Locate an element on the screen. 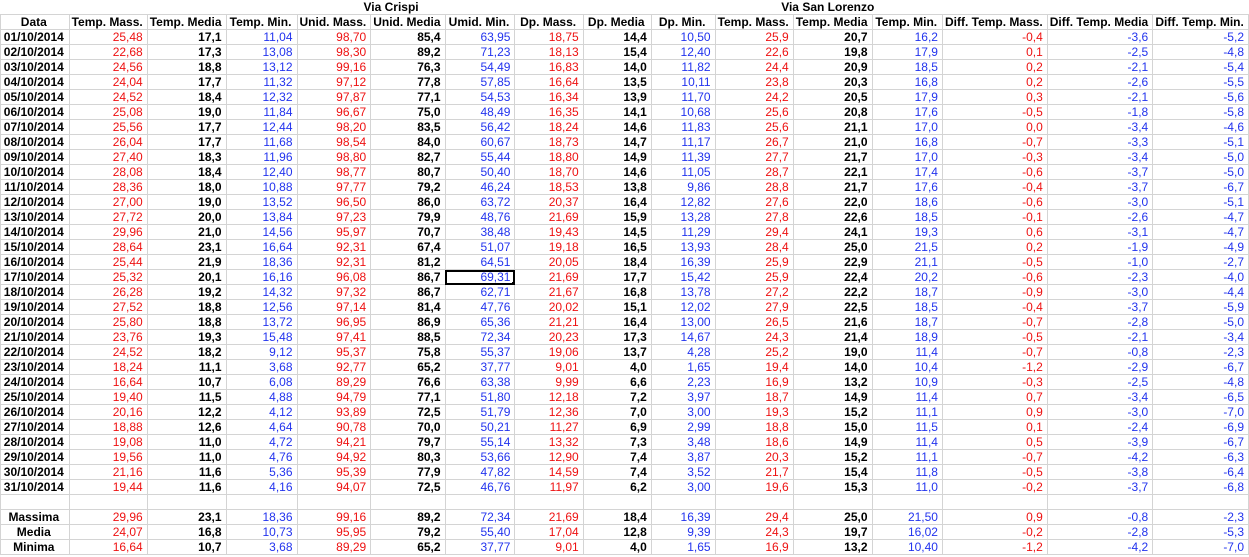  value-cell: 17,3 is located at coordinates (617, 337).